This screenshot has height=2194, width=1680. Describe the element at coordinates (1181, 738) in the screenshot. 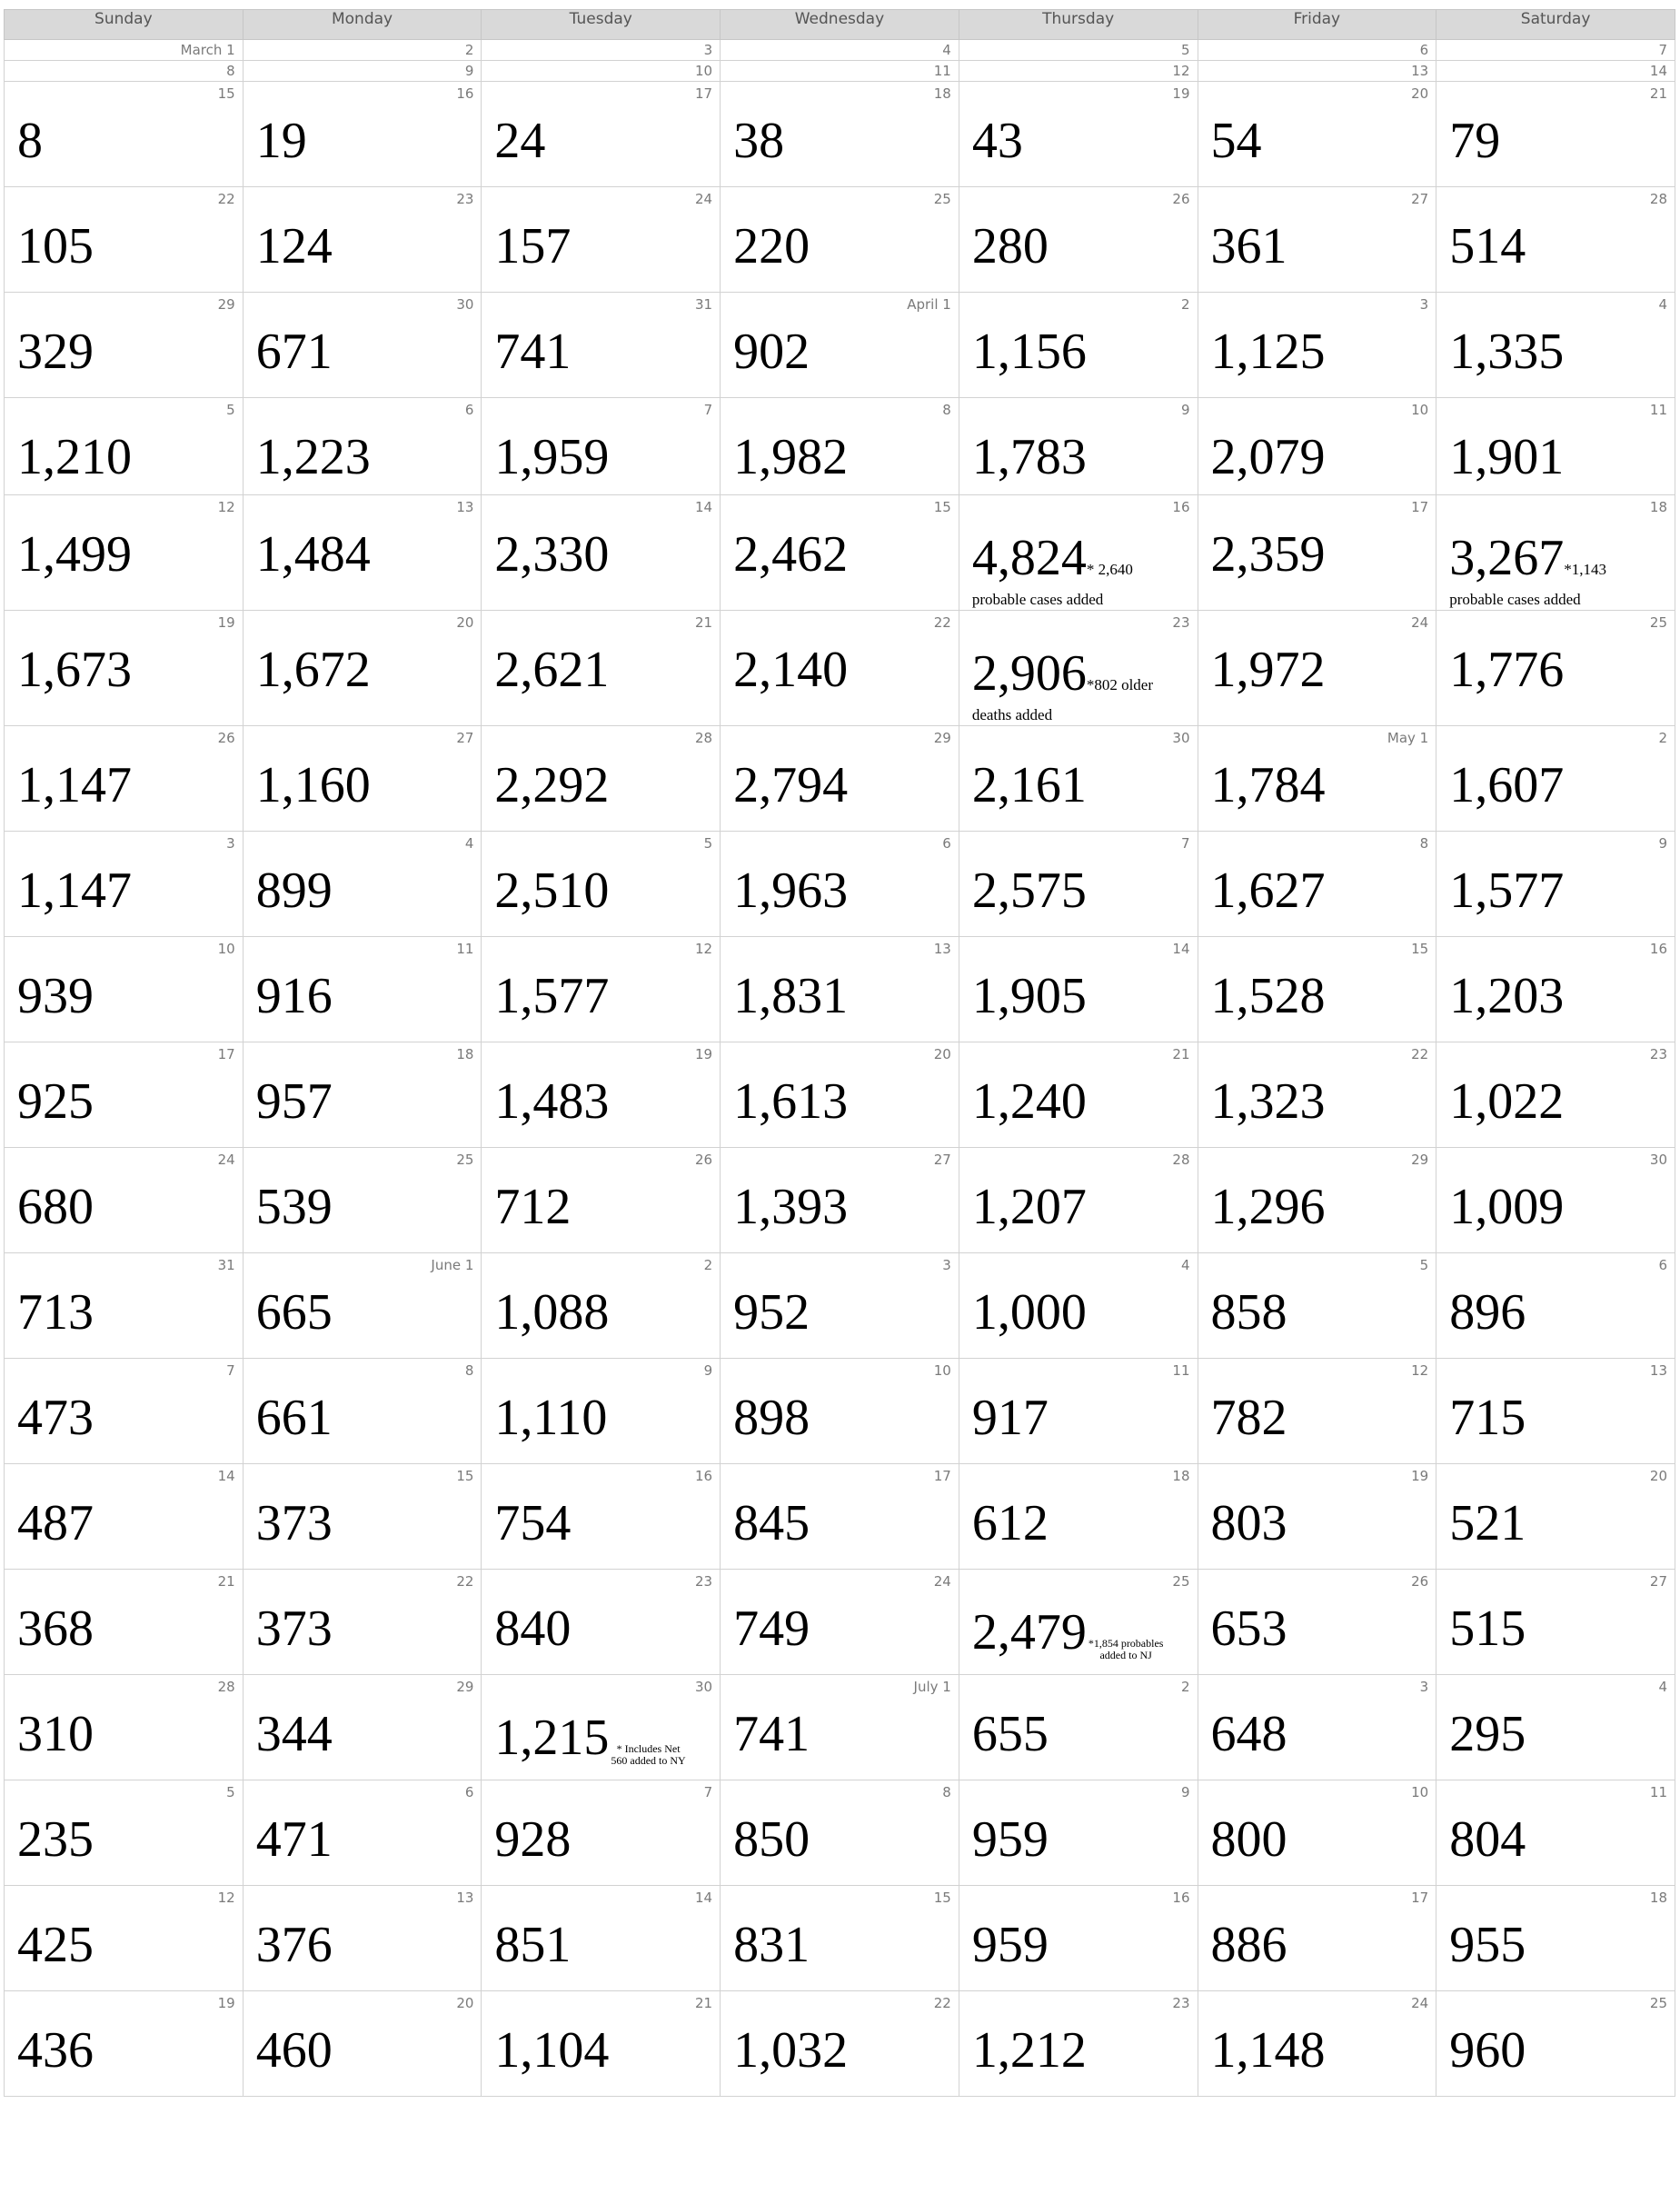

I see `day-number: 30` at that location.